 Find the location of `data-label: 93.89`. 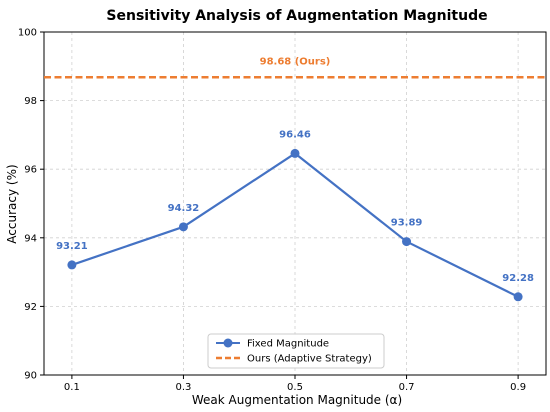

data-label: 93.89 is located at coordinates (407, 223).